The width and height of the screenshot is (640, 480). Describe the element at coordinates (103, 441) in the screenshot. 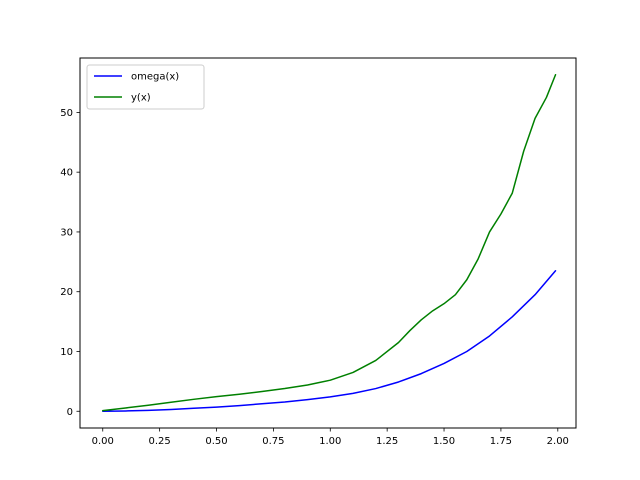

I see `x-tick-label: 0.00` at that location.